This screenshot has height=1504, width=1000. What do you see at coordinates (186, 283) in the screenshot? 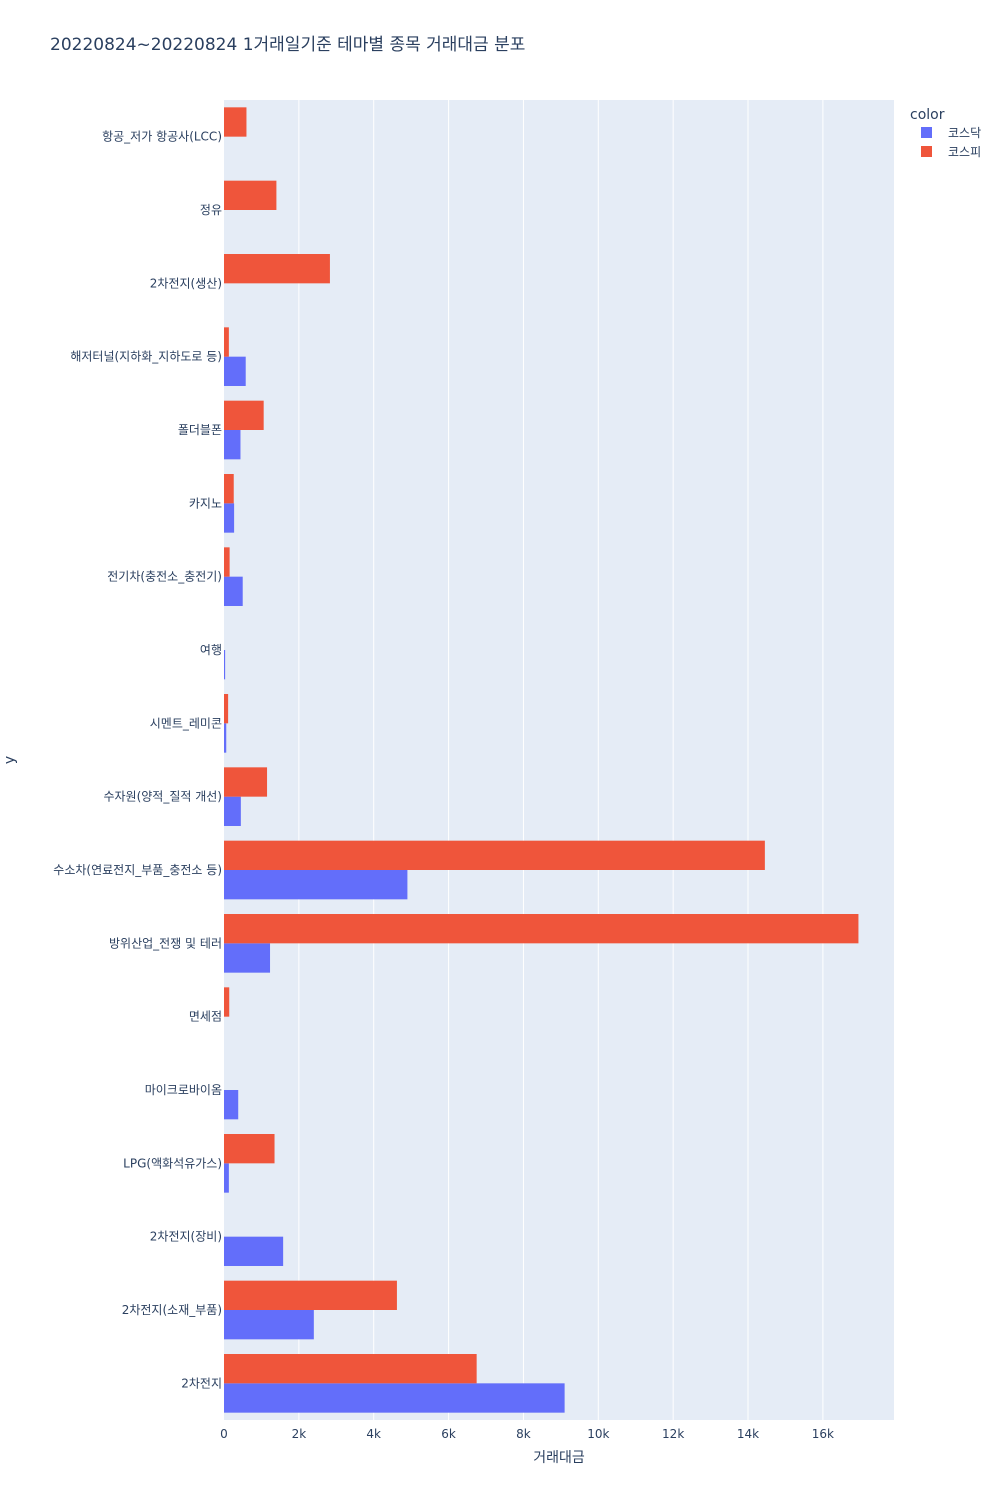
I see `y-tick-label: 2차전지(생산)` at bounding box center [186, 283].